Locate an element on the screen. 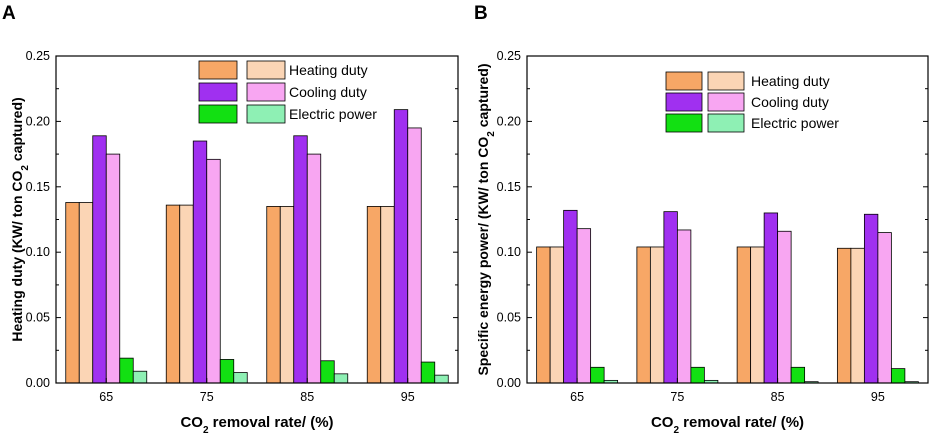 The height and width of the screenshot is (440, 941). legend-label: Electric power is located at coordinates (333, 114).